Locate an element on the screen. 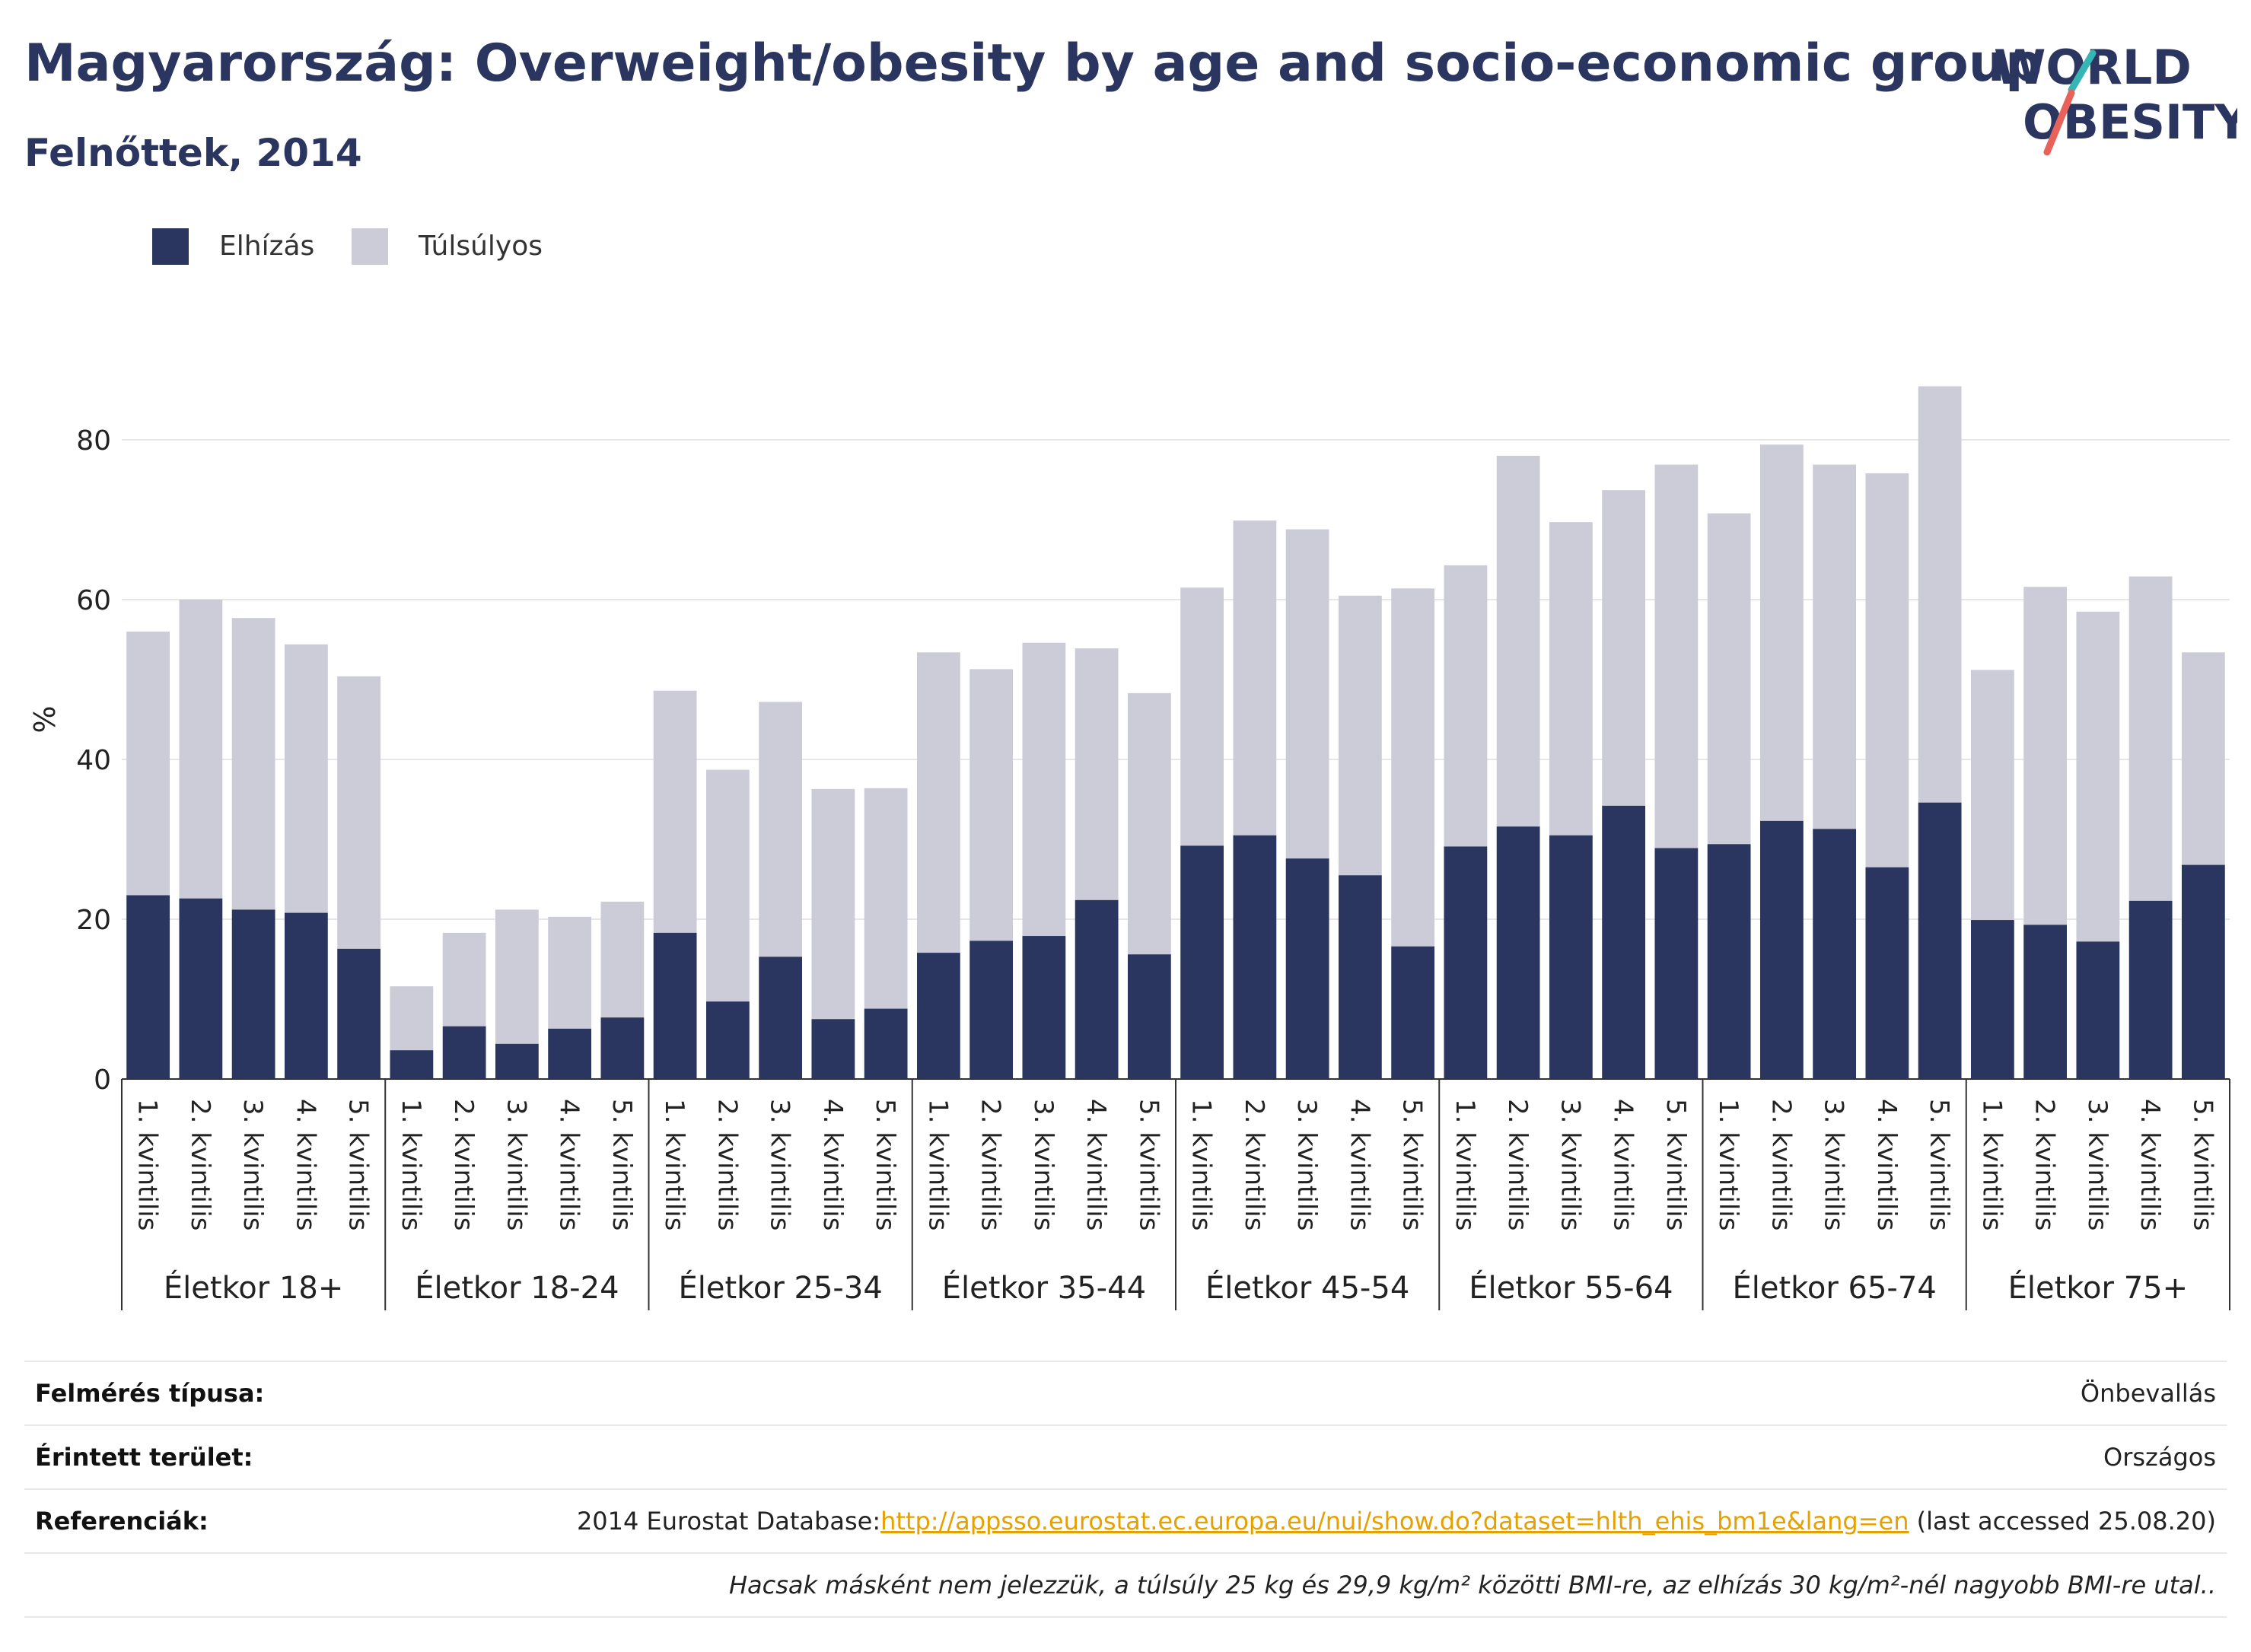 This screenshot has height=1652, width=2251. legend-swatch-overweight is located at coordinates (370, 246).